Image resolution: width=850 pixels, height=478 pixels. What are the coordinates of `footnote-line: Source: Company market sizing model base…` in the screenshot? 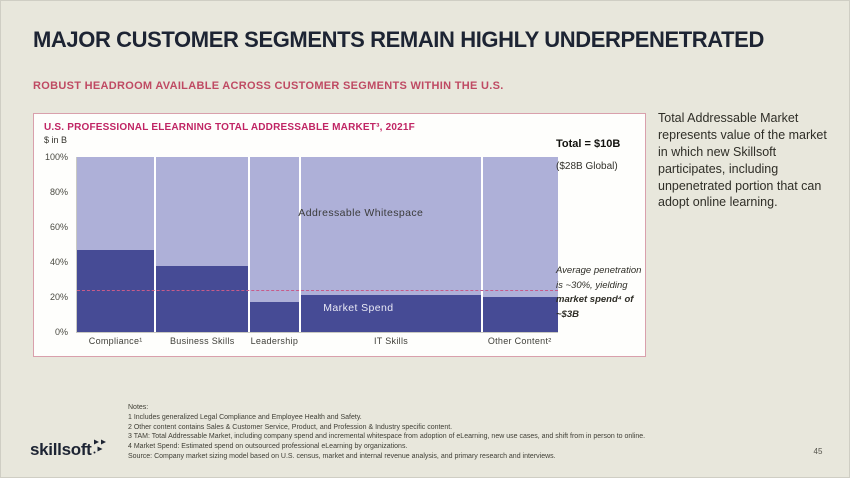 It's located at (342, 456).